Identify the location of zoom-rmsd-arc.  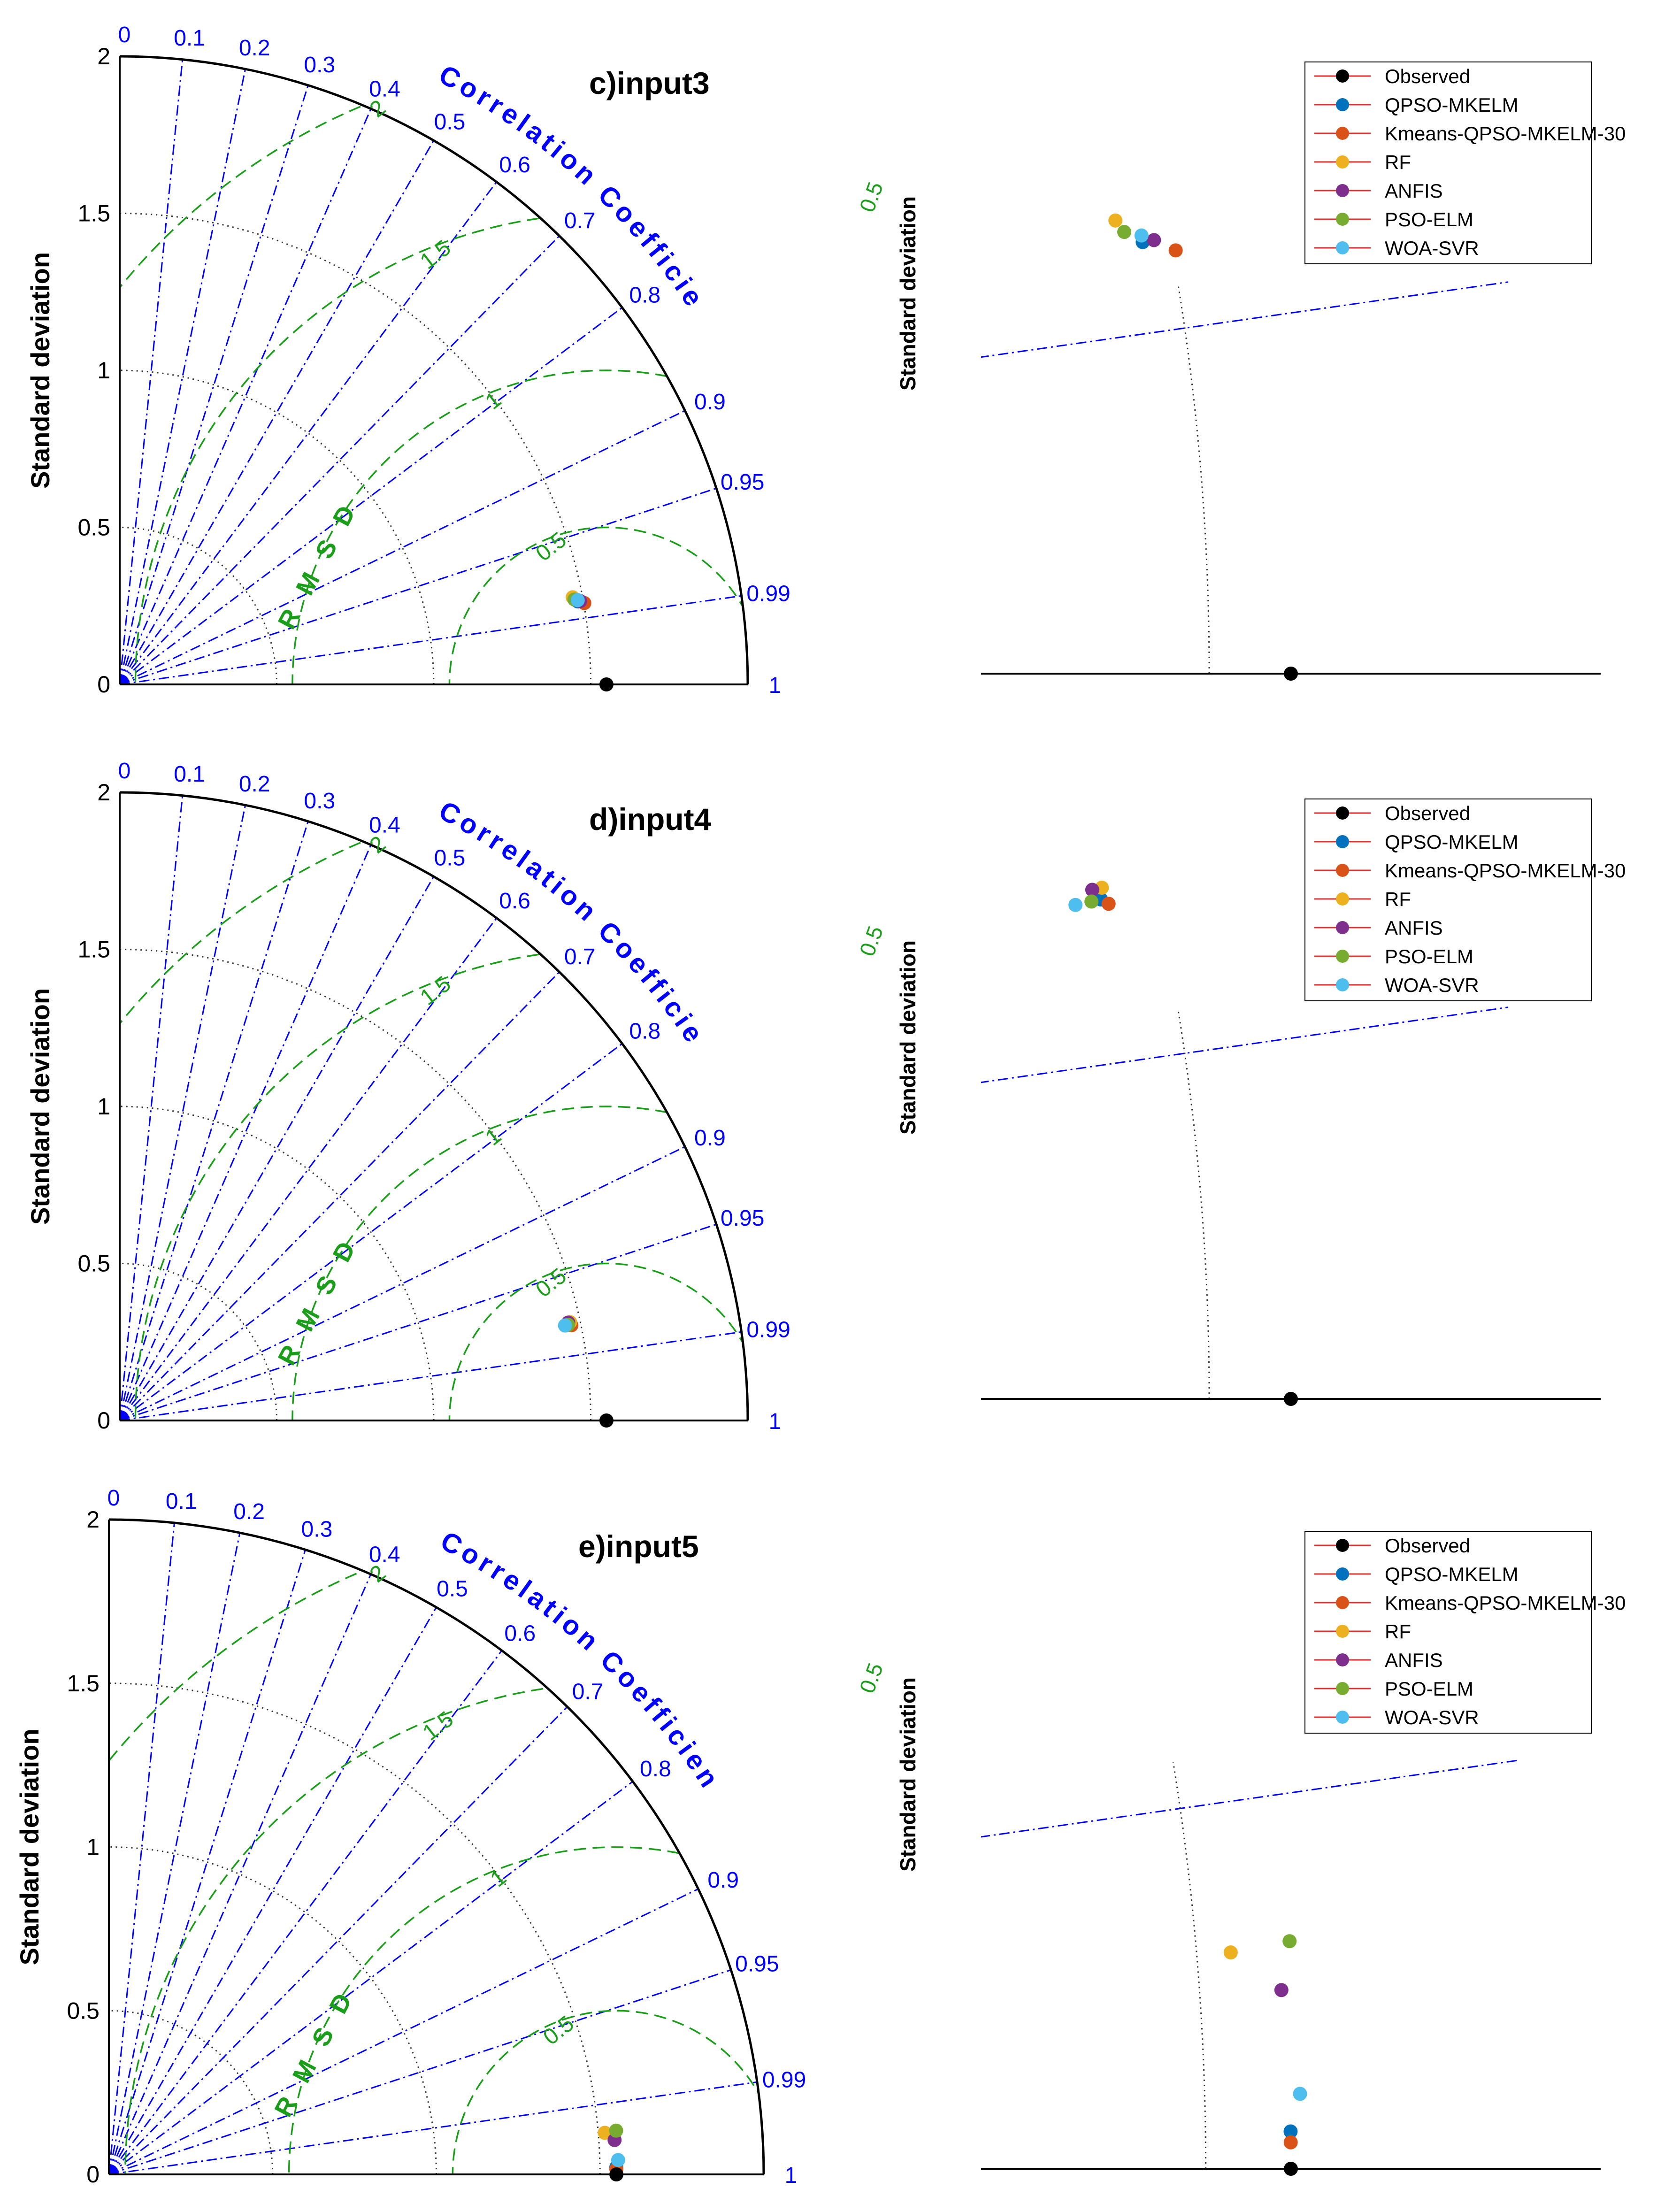
(996, 1389).